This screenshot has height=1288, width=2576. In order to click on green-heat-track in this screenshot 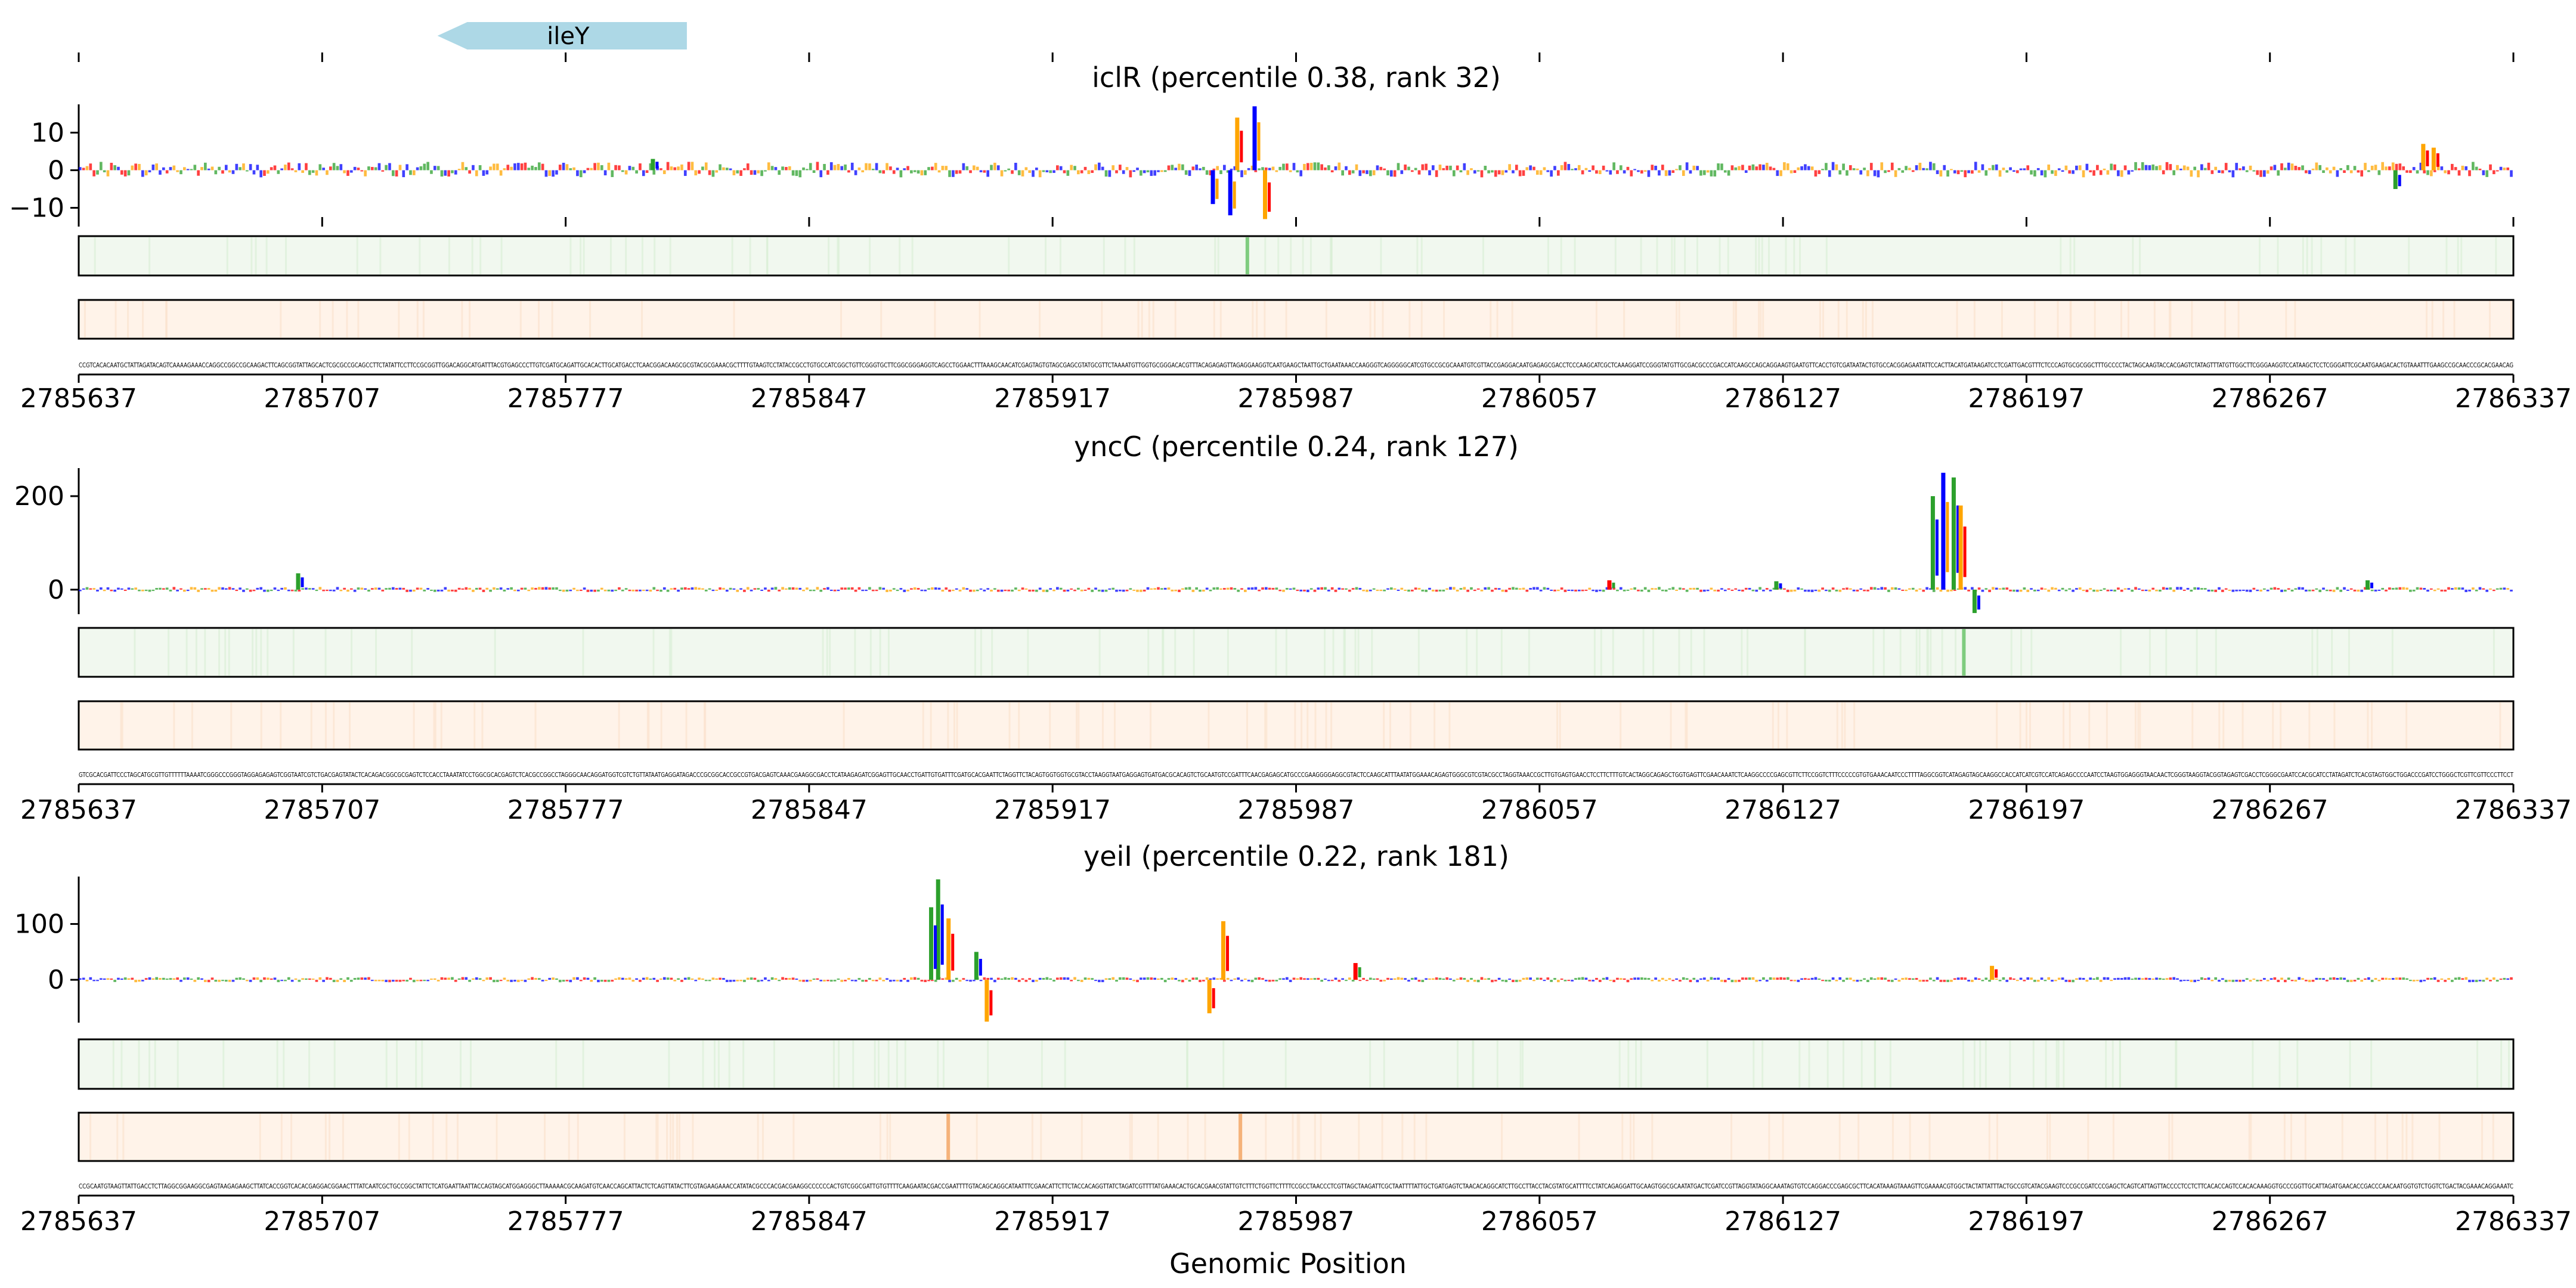, I will do `click(1296, 1064)`.